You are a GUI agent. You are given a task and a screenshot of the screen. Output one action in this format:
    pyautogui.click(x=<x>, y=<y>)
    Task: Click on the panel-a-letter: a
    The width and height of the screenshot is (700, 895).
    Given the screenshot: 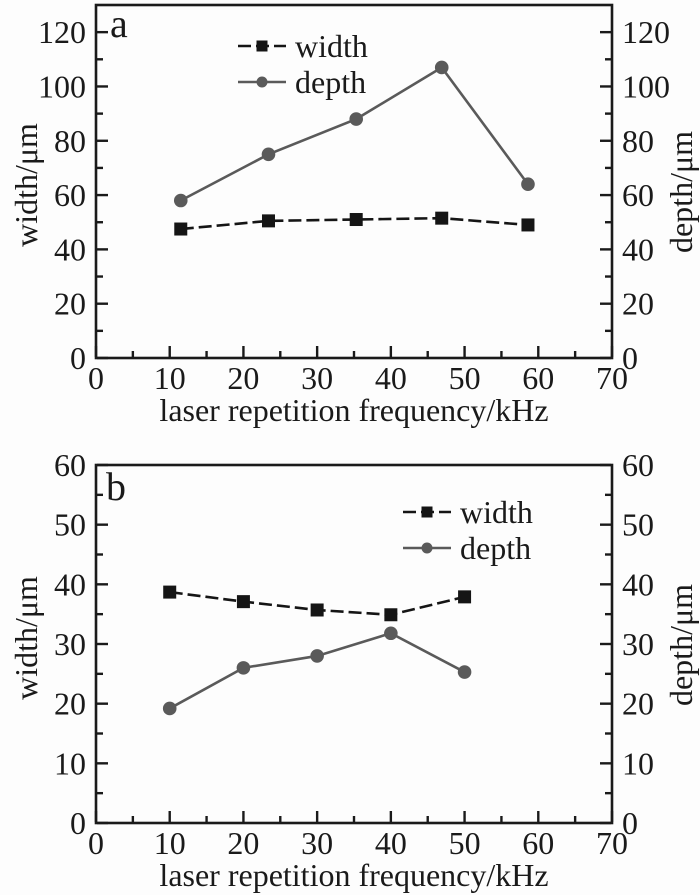 What is the action you would take?
    pyautogui.click(x=119, y=23)
    